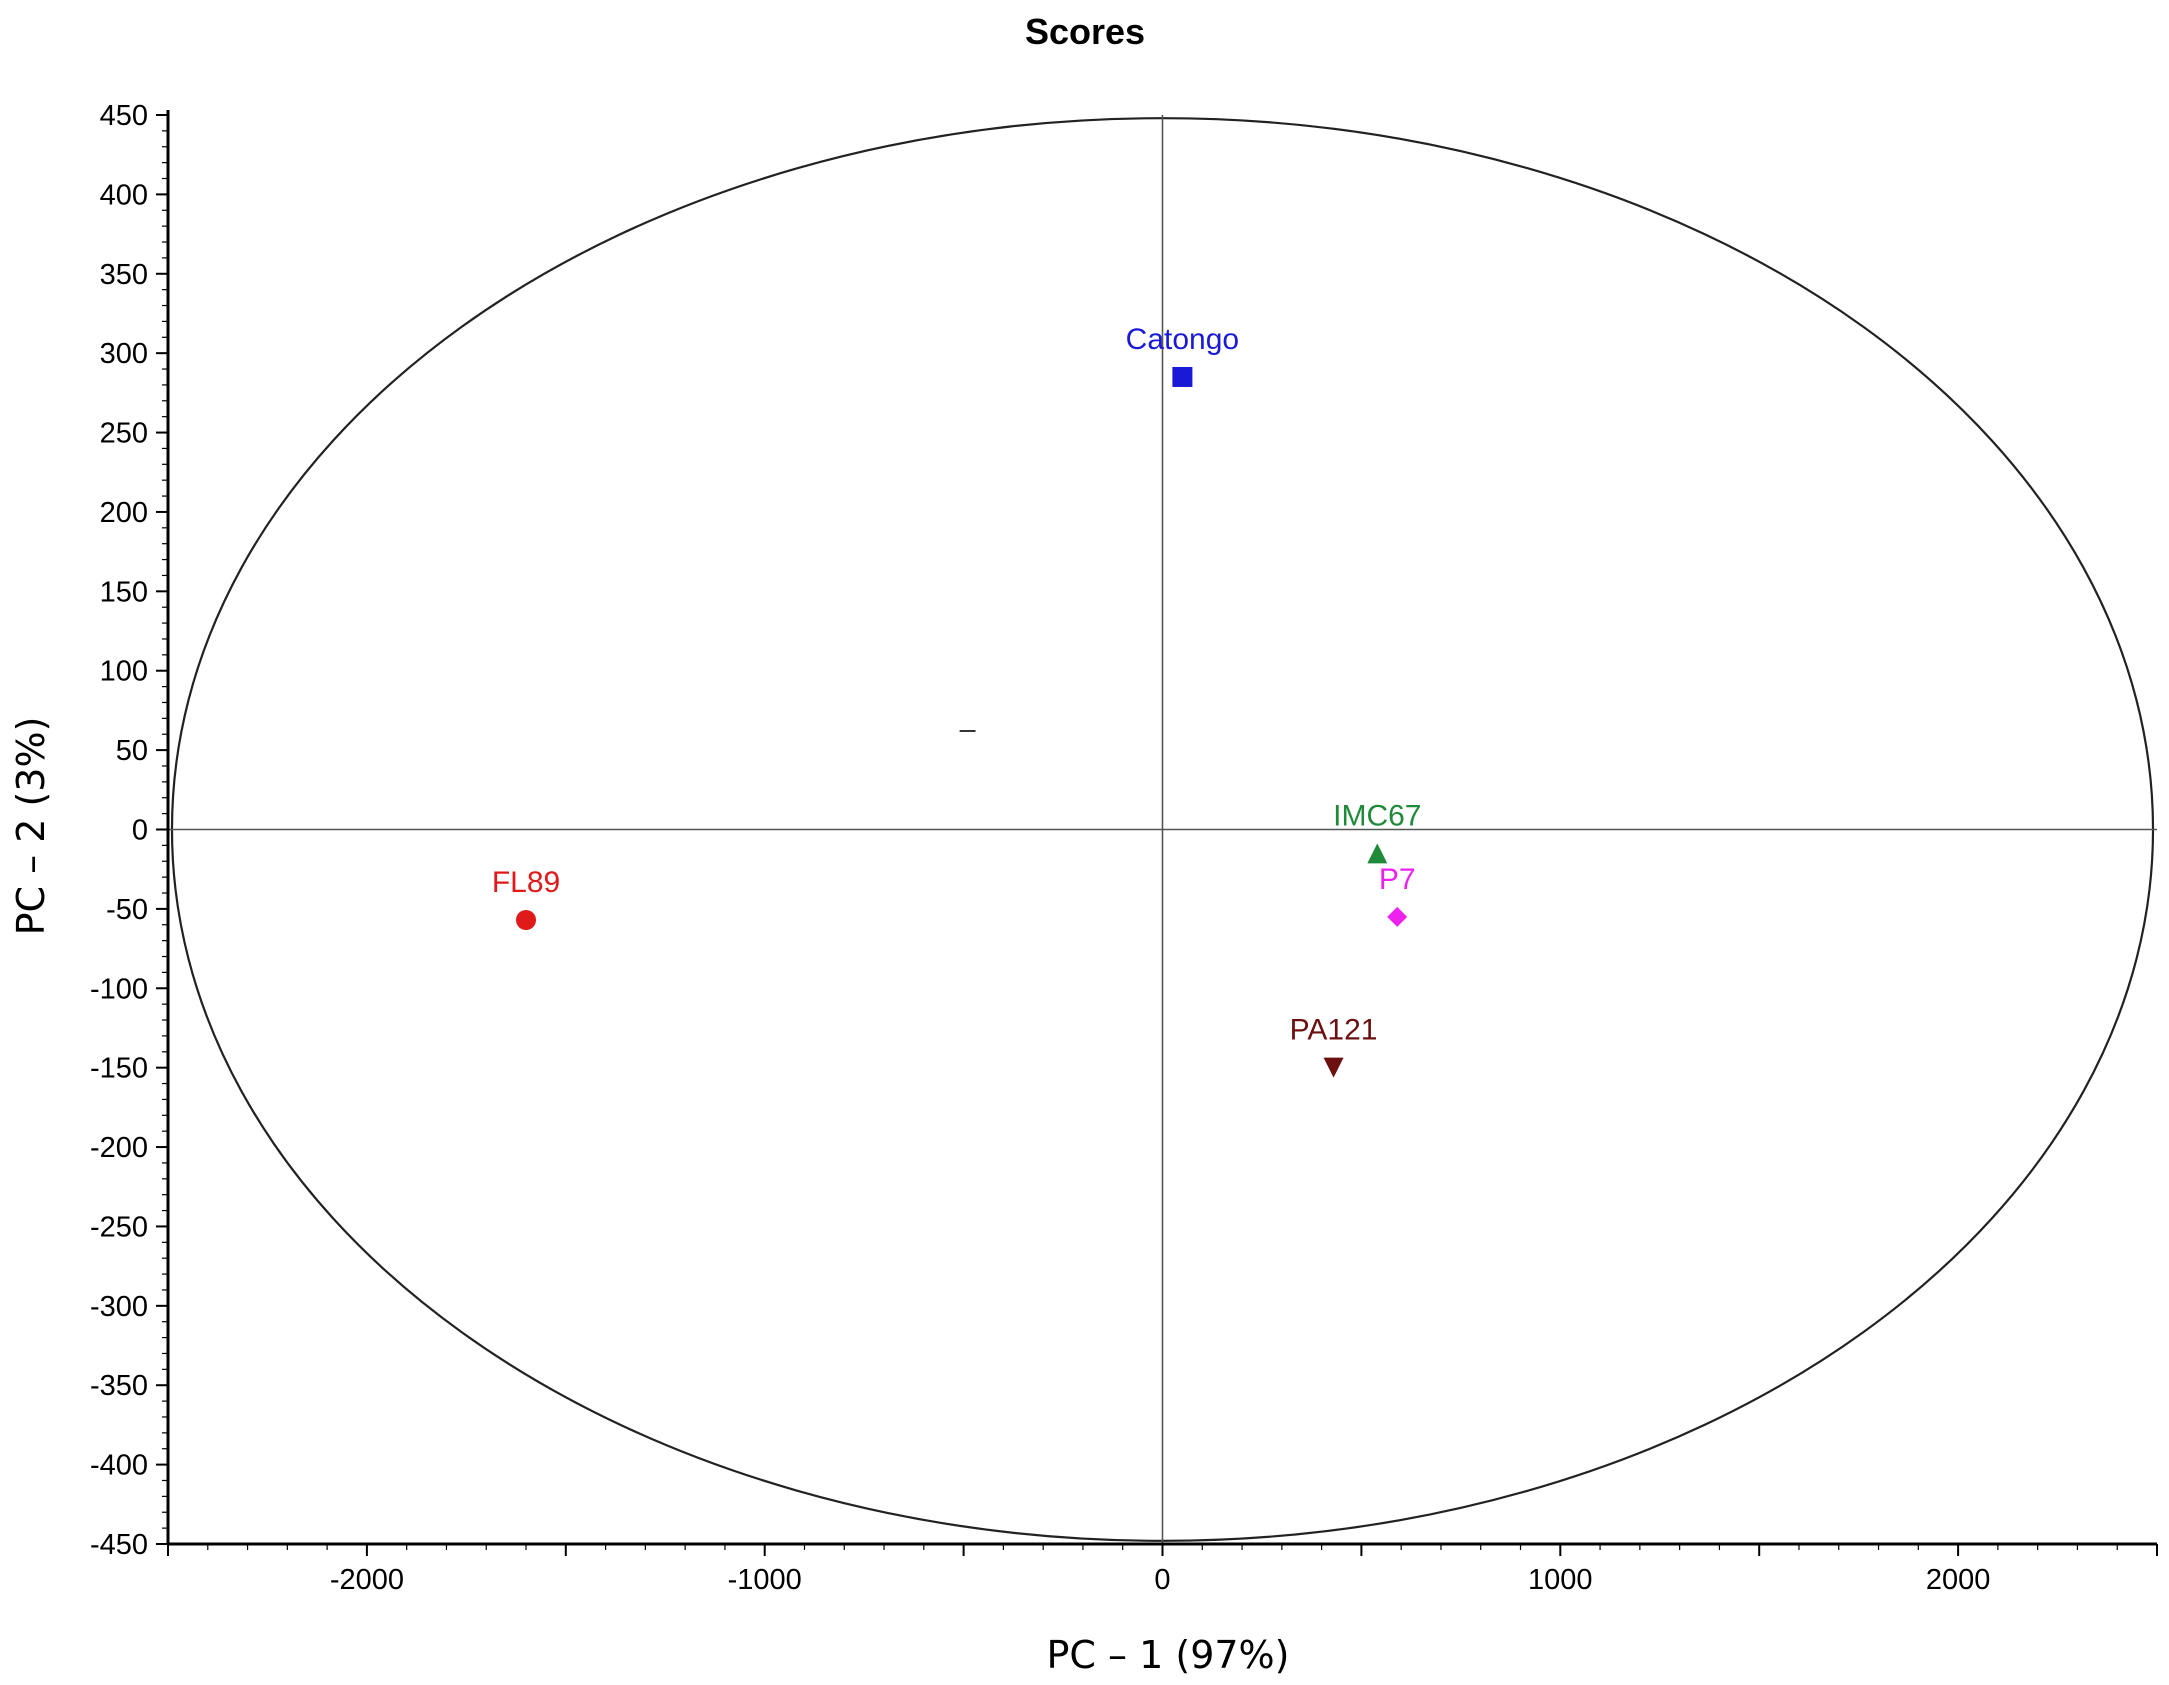  What do you see at coordinates (1168, 1655) in the screenshot?
I see `x-axis-title: PC – 1 (97%)` at bounding box center [1168, 1655].